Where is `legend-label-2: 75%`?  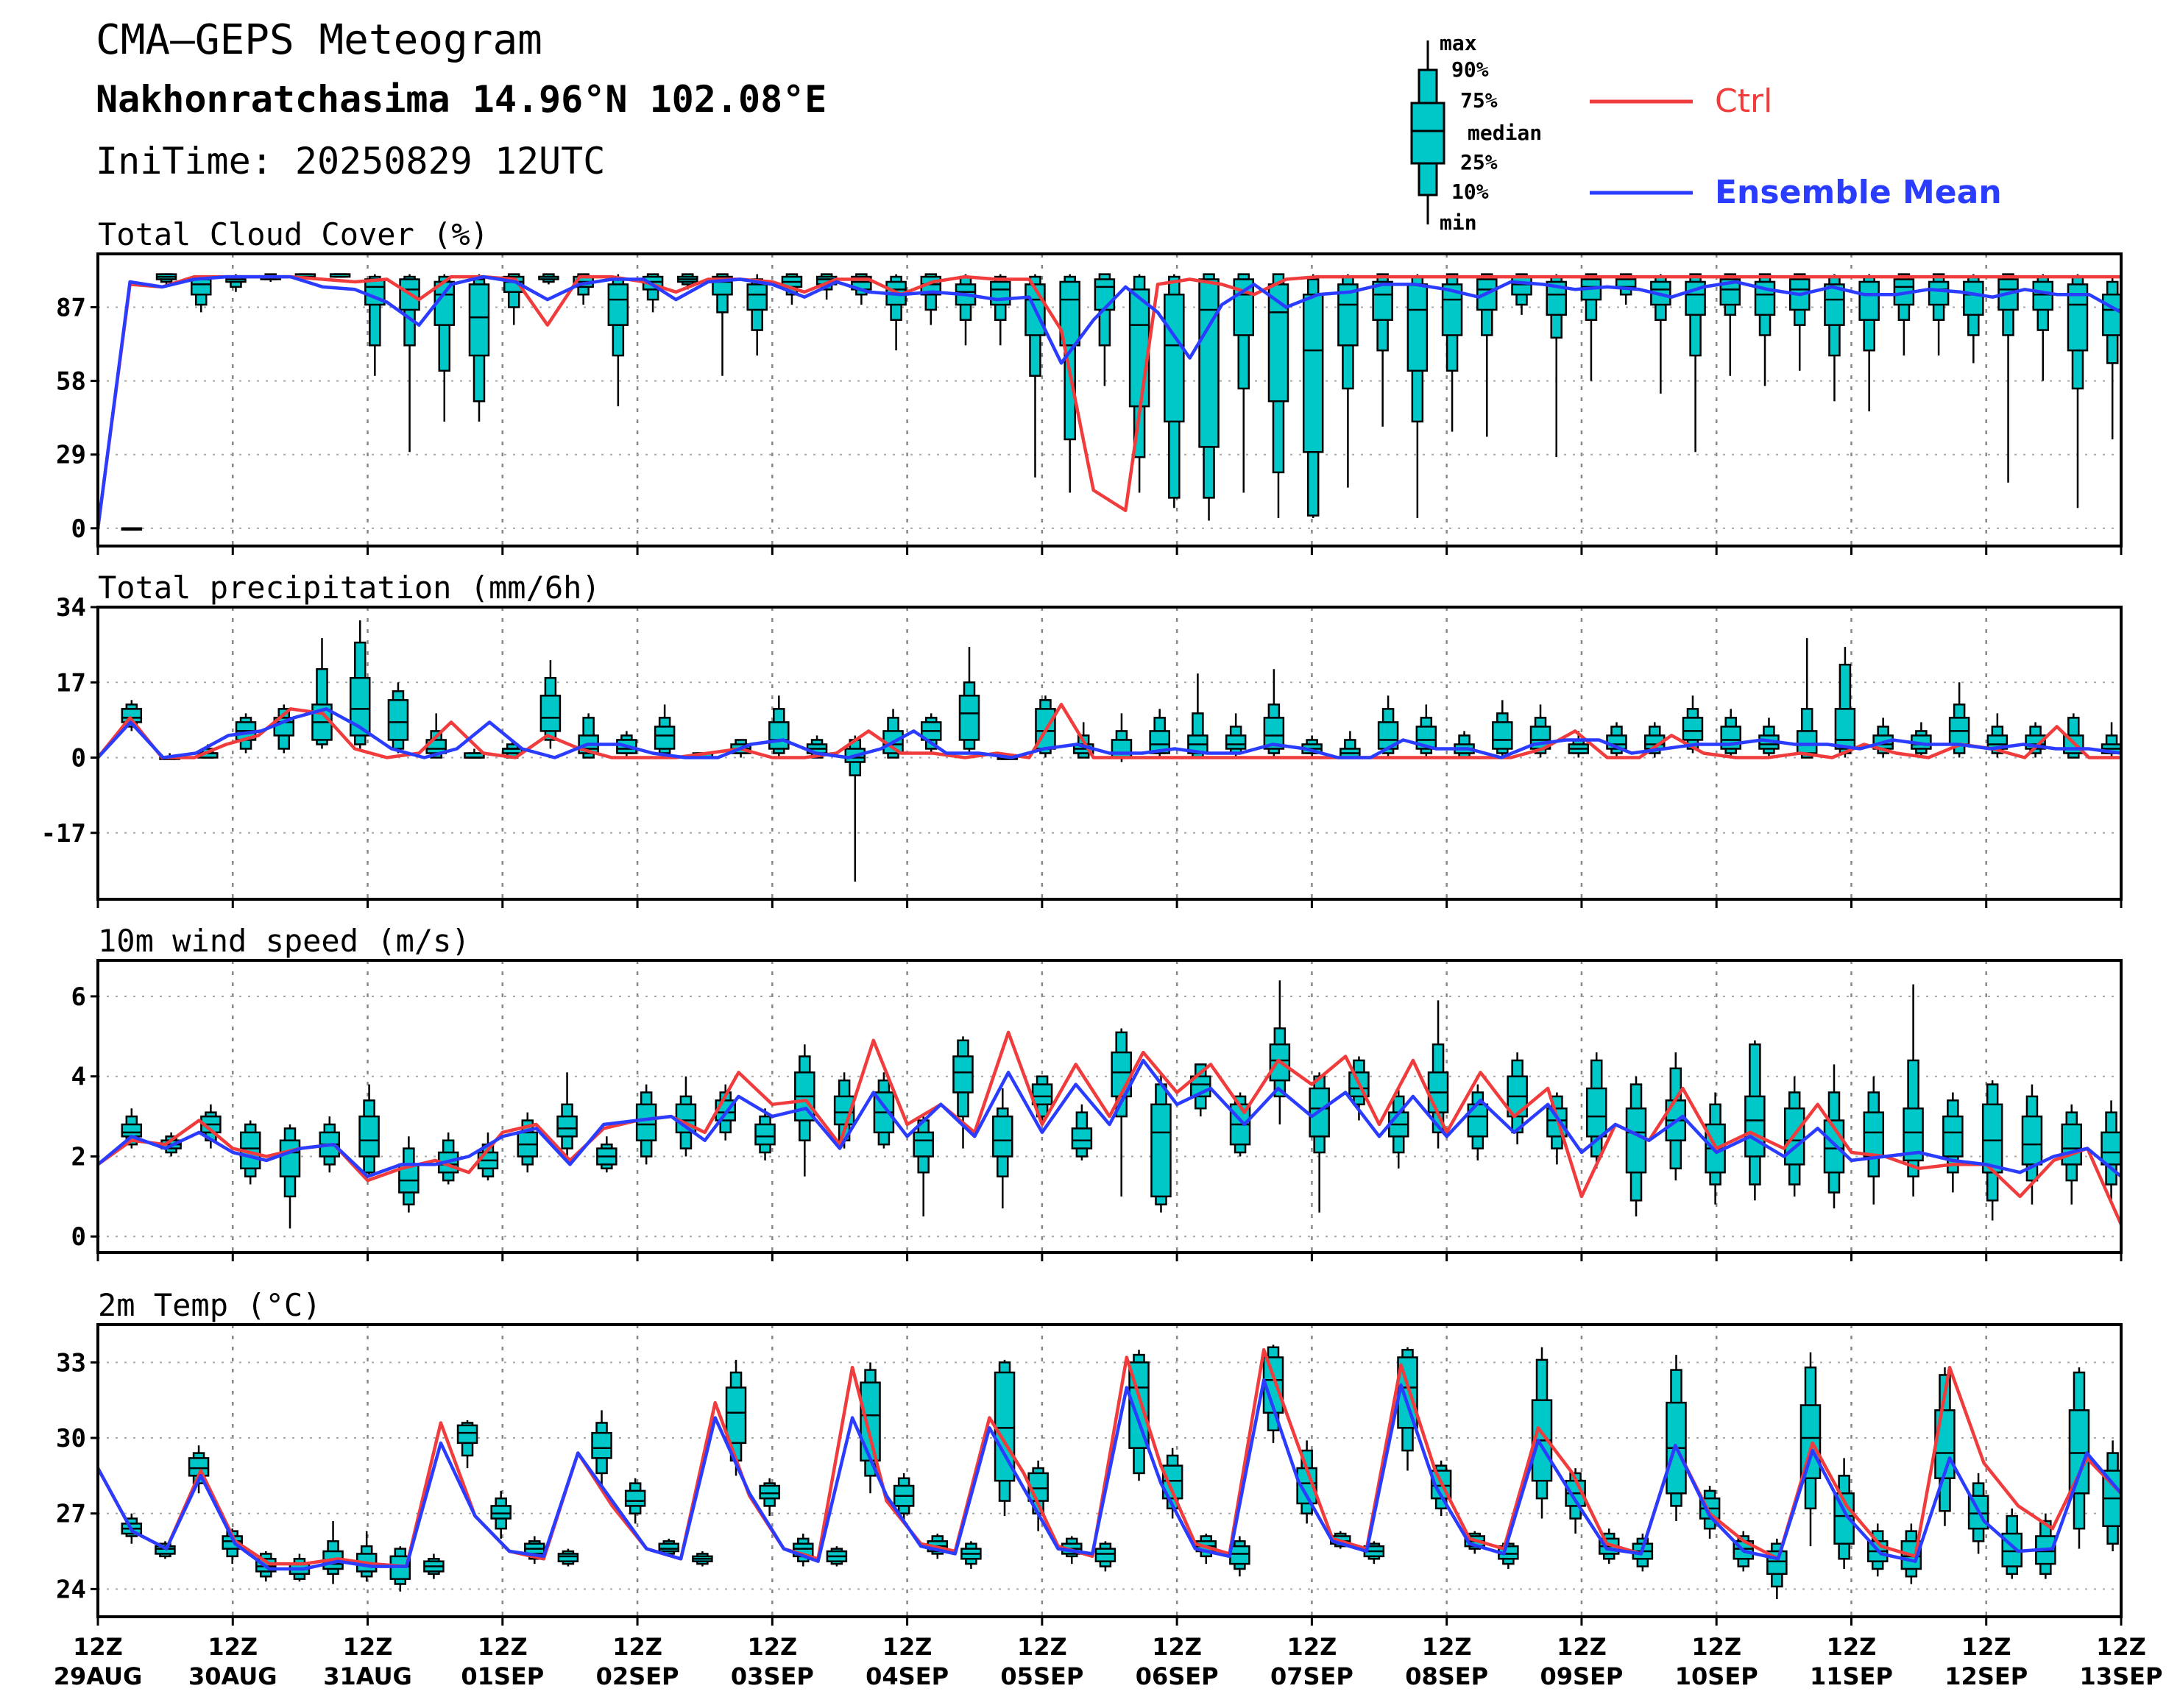 legend-label-2: 75% is located at coordinates (1479, 101).